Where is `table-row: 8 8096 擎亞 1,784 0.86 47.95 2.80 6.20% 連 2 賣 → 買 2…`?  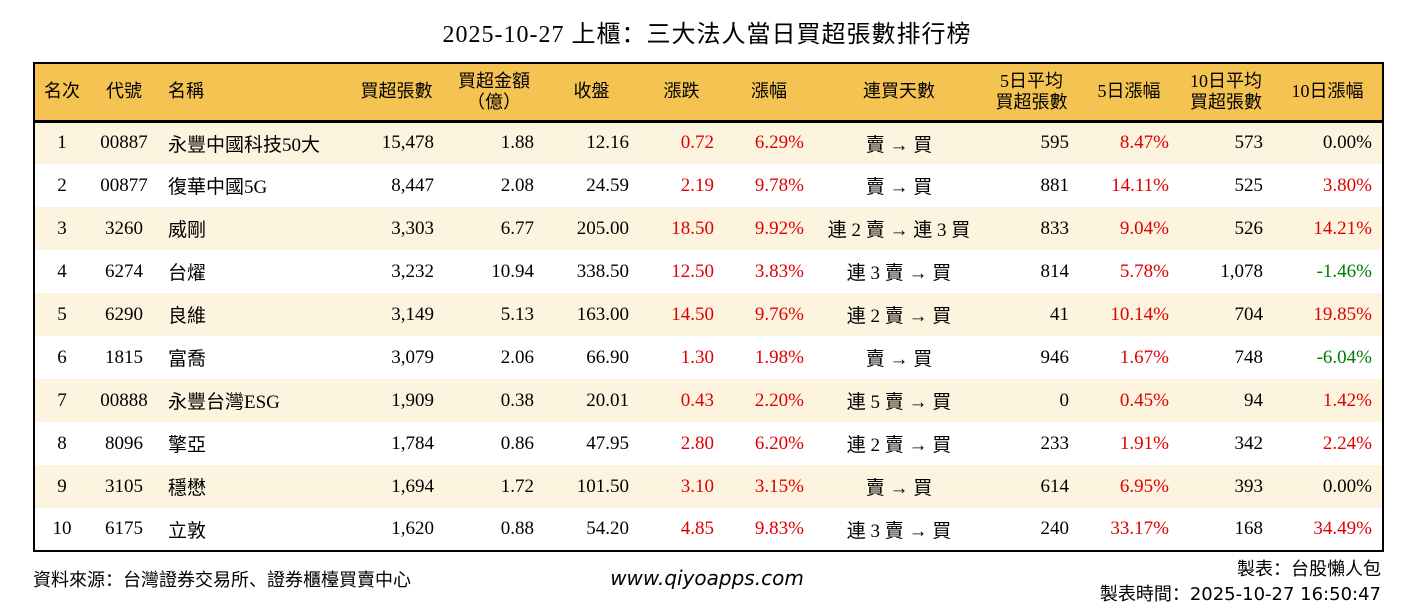 table-row: 8 8096 擎亞 1,784 0.86 47.95 2.80 6.20% 連 2 賣 → 買 2… is located at coordinates (708, 443).